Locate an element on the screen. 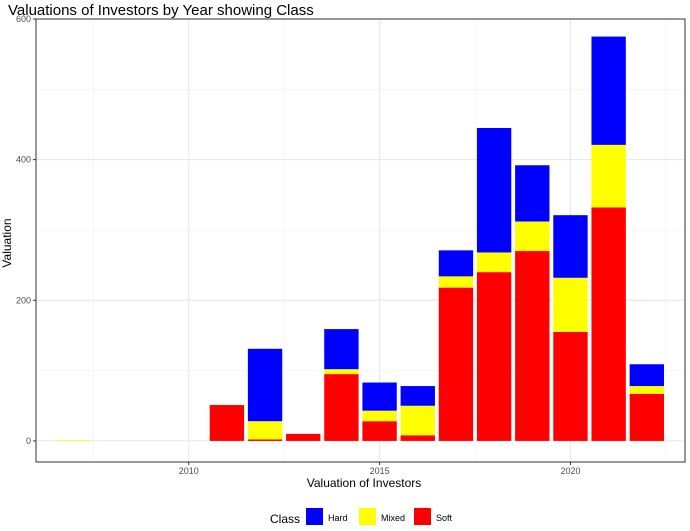  legend-key-soft is located at coordinates (422, 516).